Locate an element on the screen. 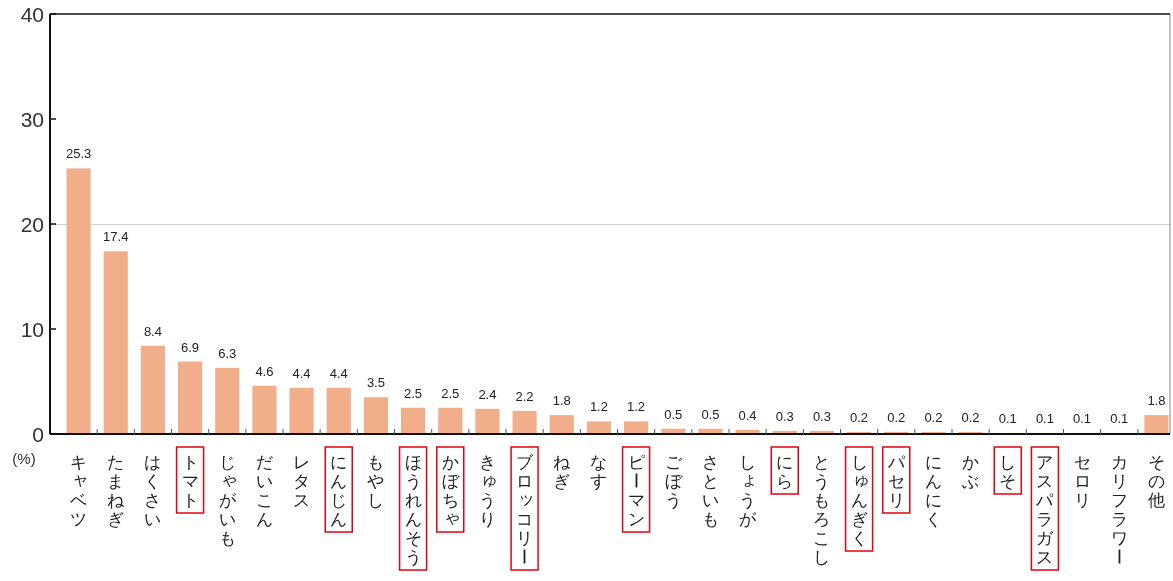 The height and width of the screenshot is (581, 1173). x-tick-label: かぶ is located at coordinates (971, 471).